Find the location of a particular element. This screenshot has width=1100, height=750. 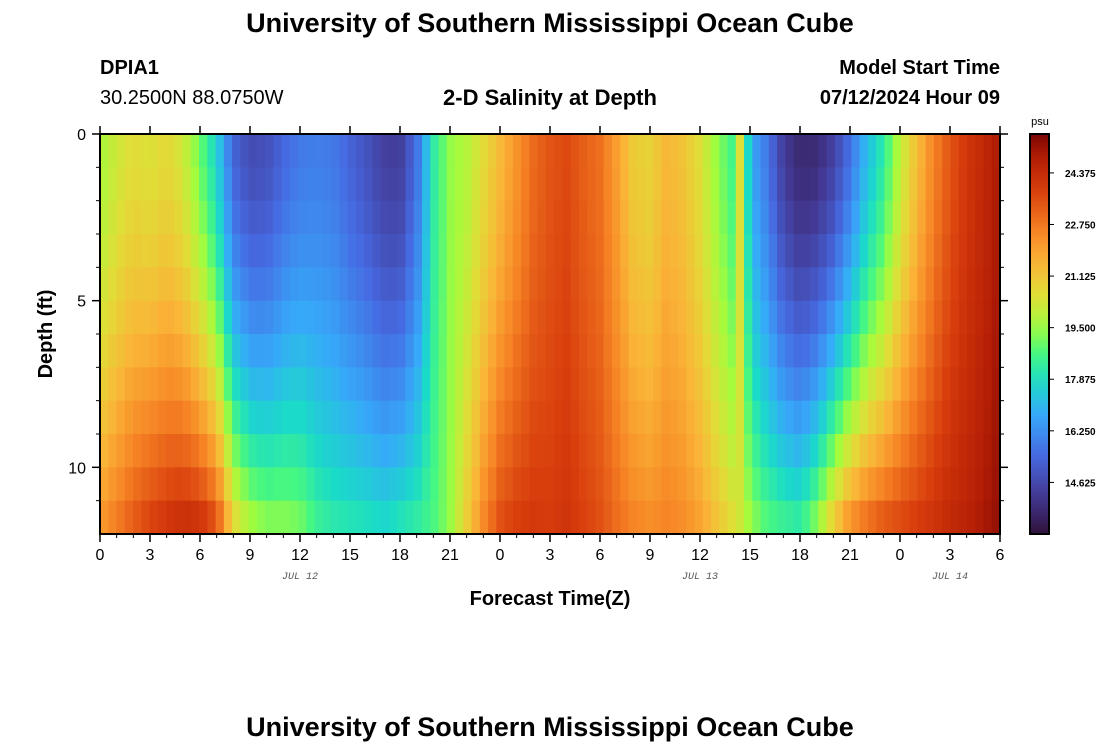

x-tick-label: 18 is located at coordinates (800, 555).